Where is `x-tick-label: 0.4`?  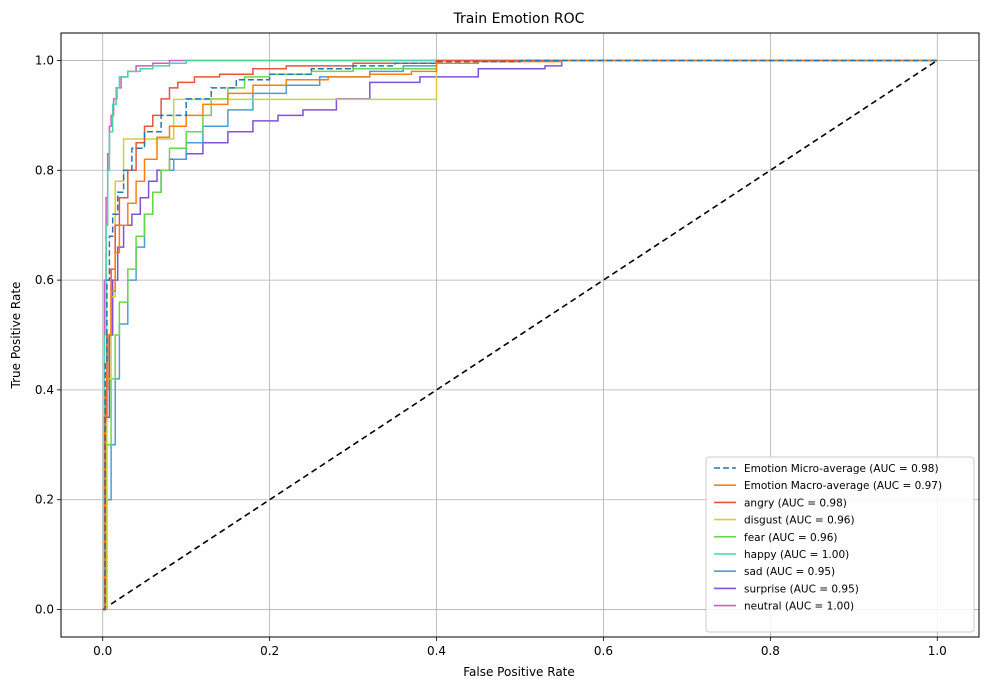 x-tick-label: 0.4 is located at coordinates (436, 651).